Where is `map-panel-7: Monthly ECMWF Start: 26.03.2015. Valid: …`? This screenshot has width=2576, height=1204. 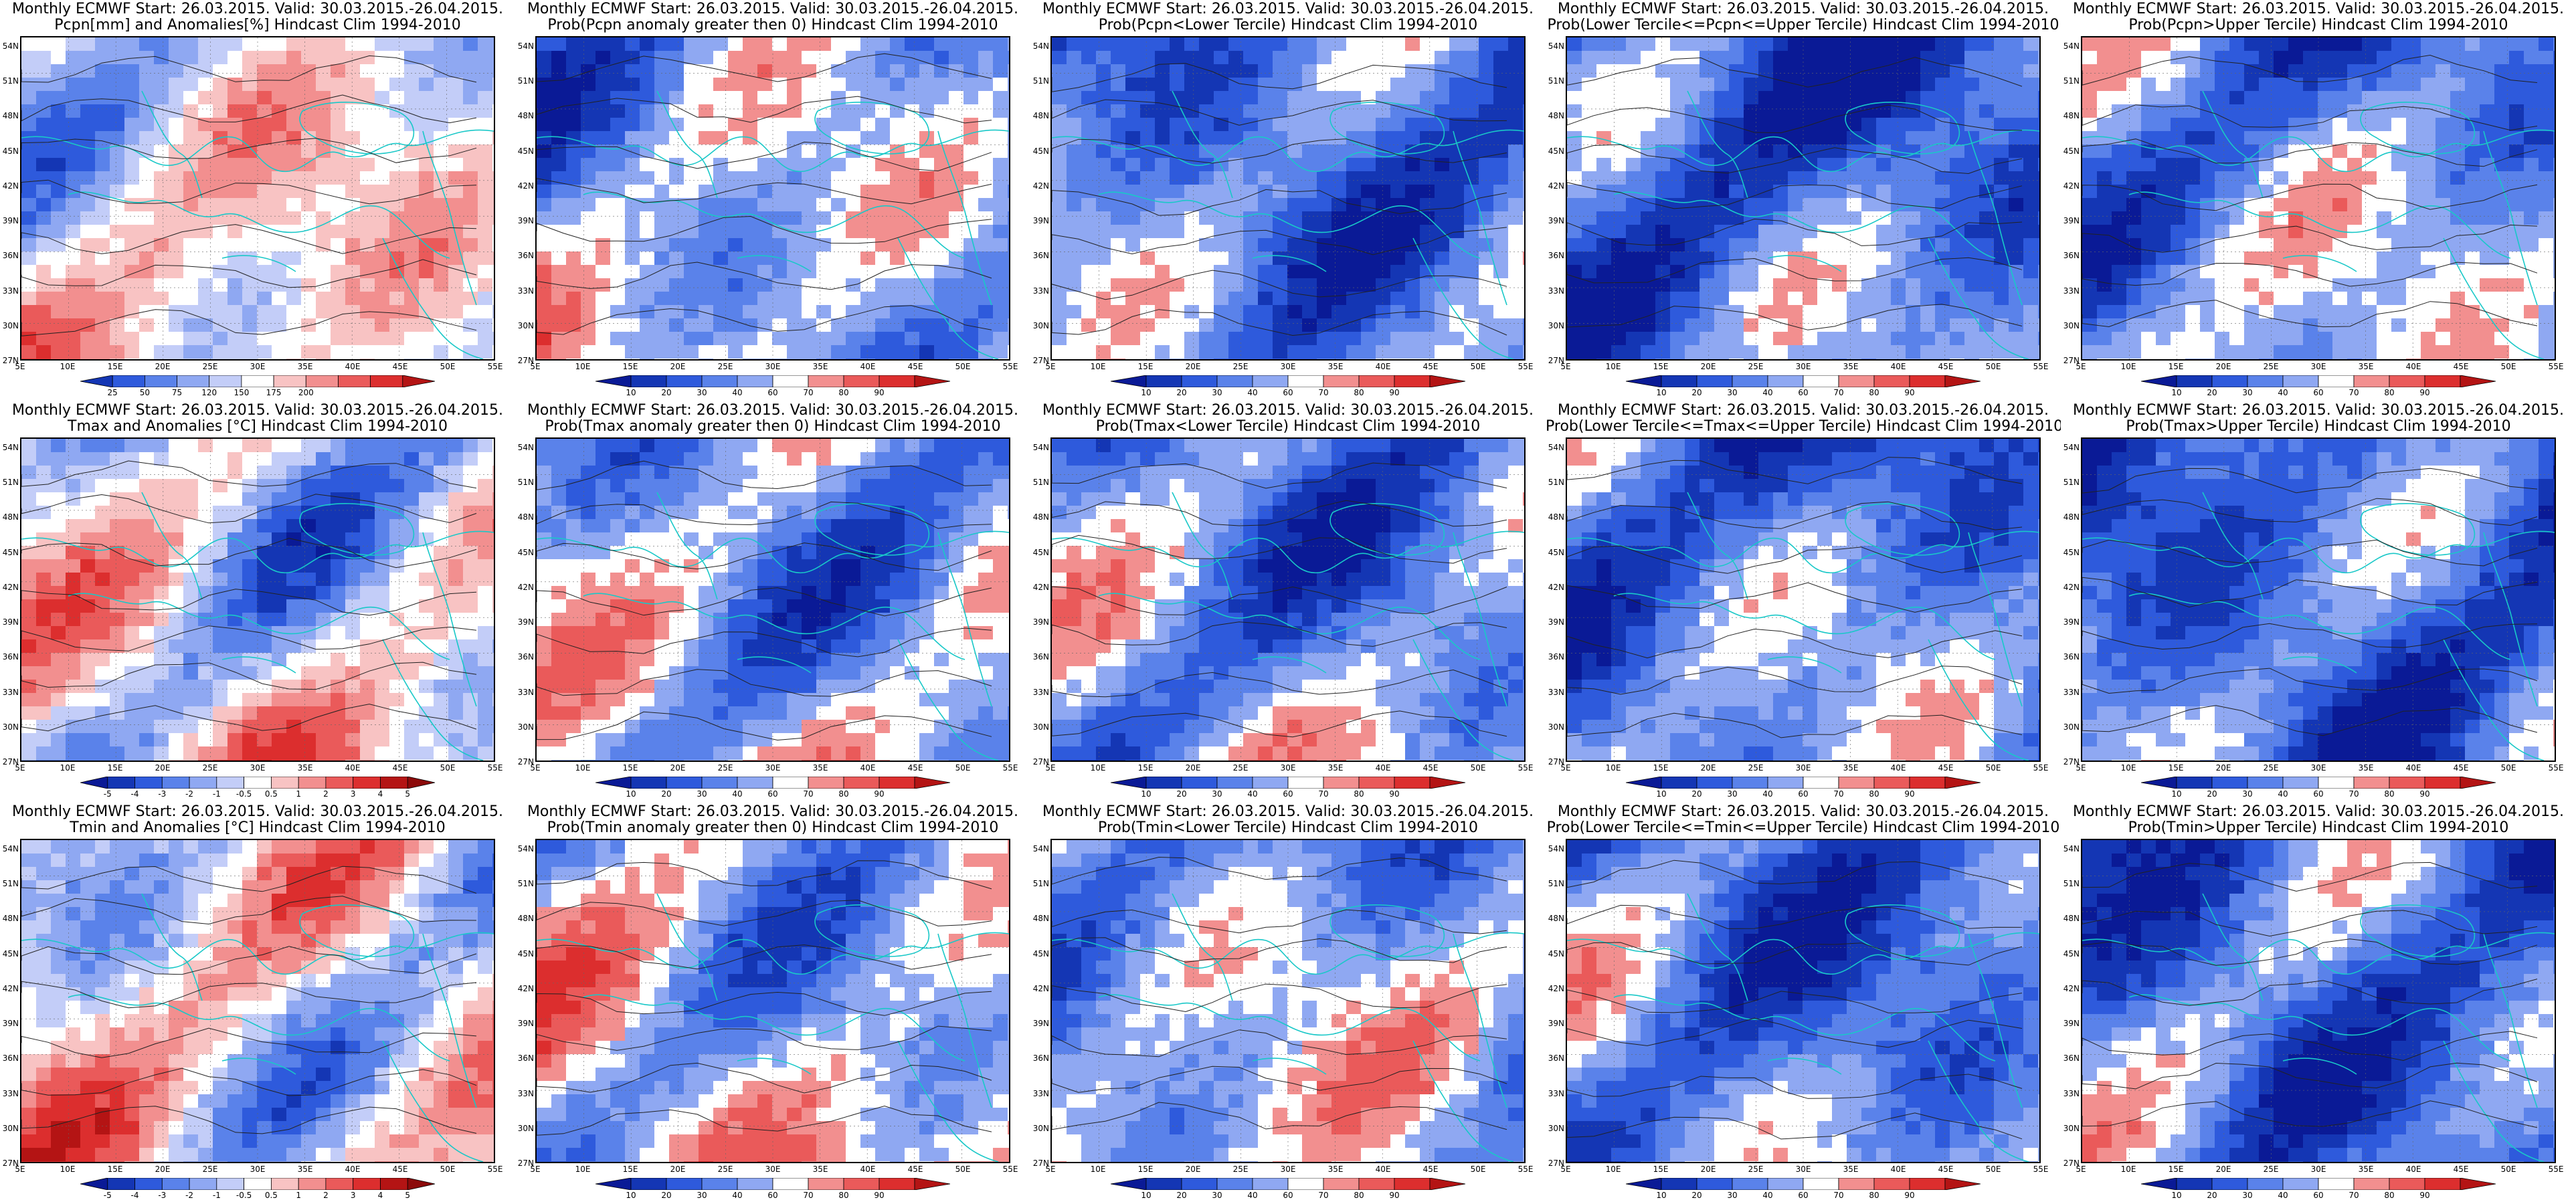
map-panel-7: Monthly ECMWF Start: 26.03.2015. Valid: … is located at coordinates (773, 602).